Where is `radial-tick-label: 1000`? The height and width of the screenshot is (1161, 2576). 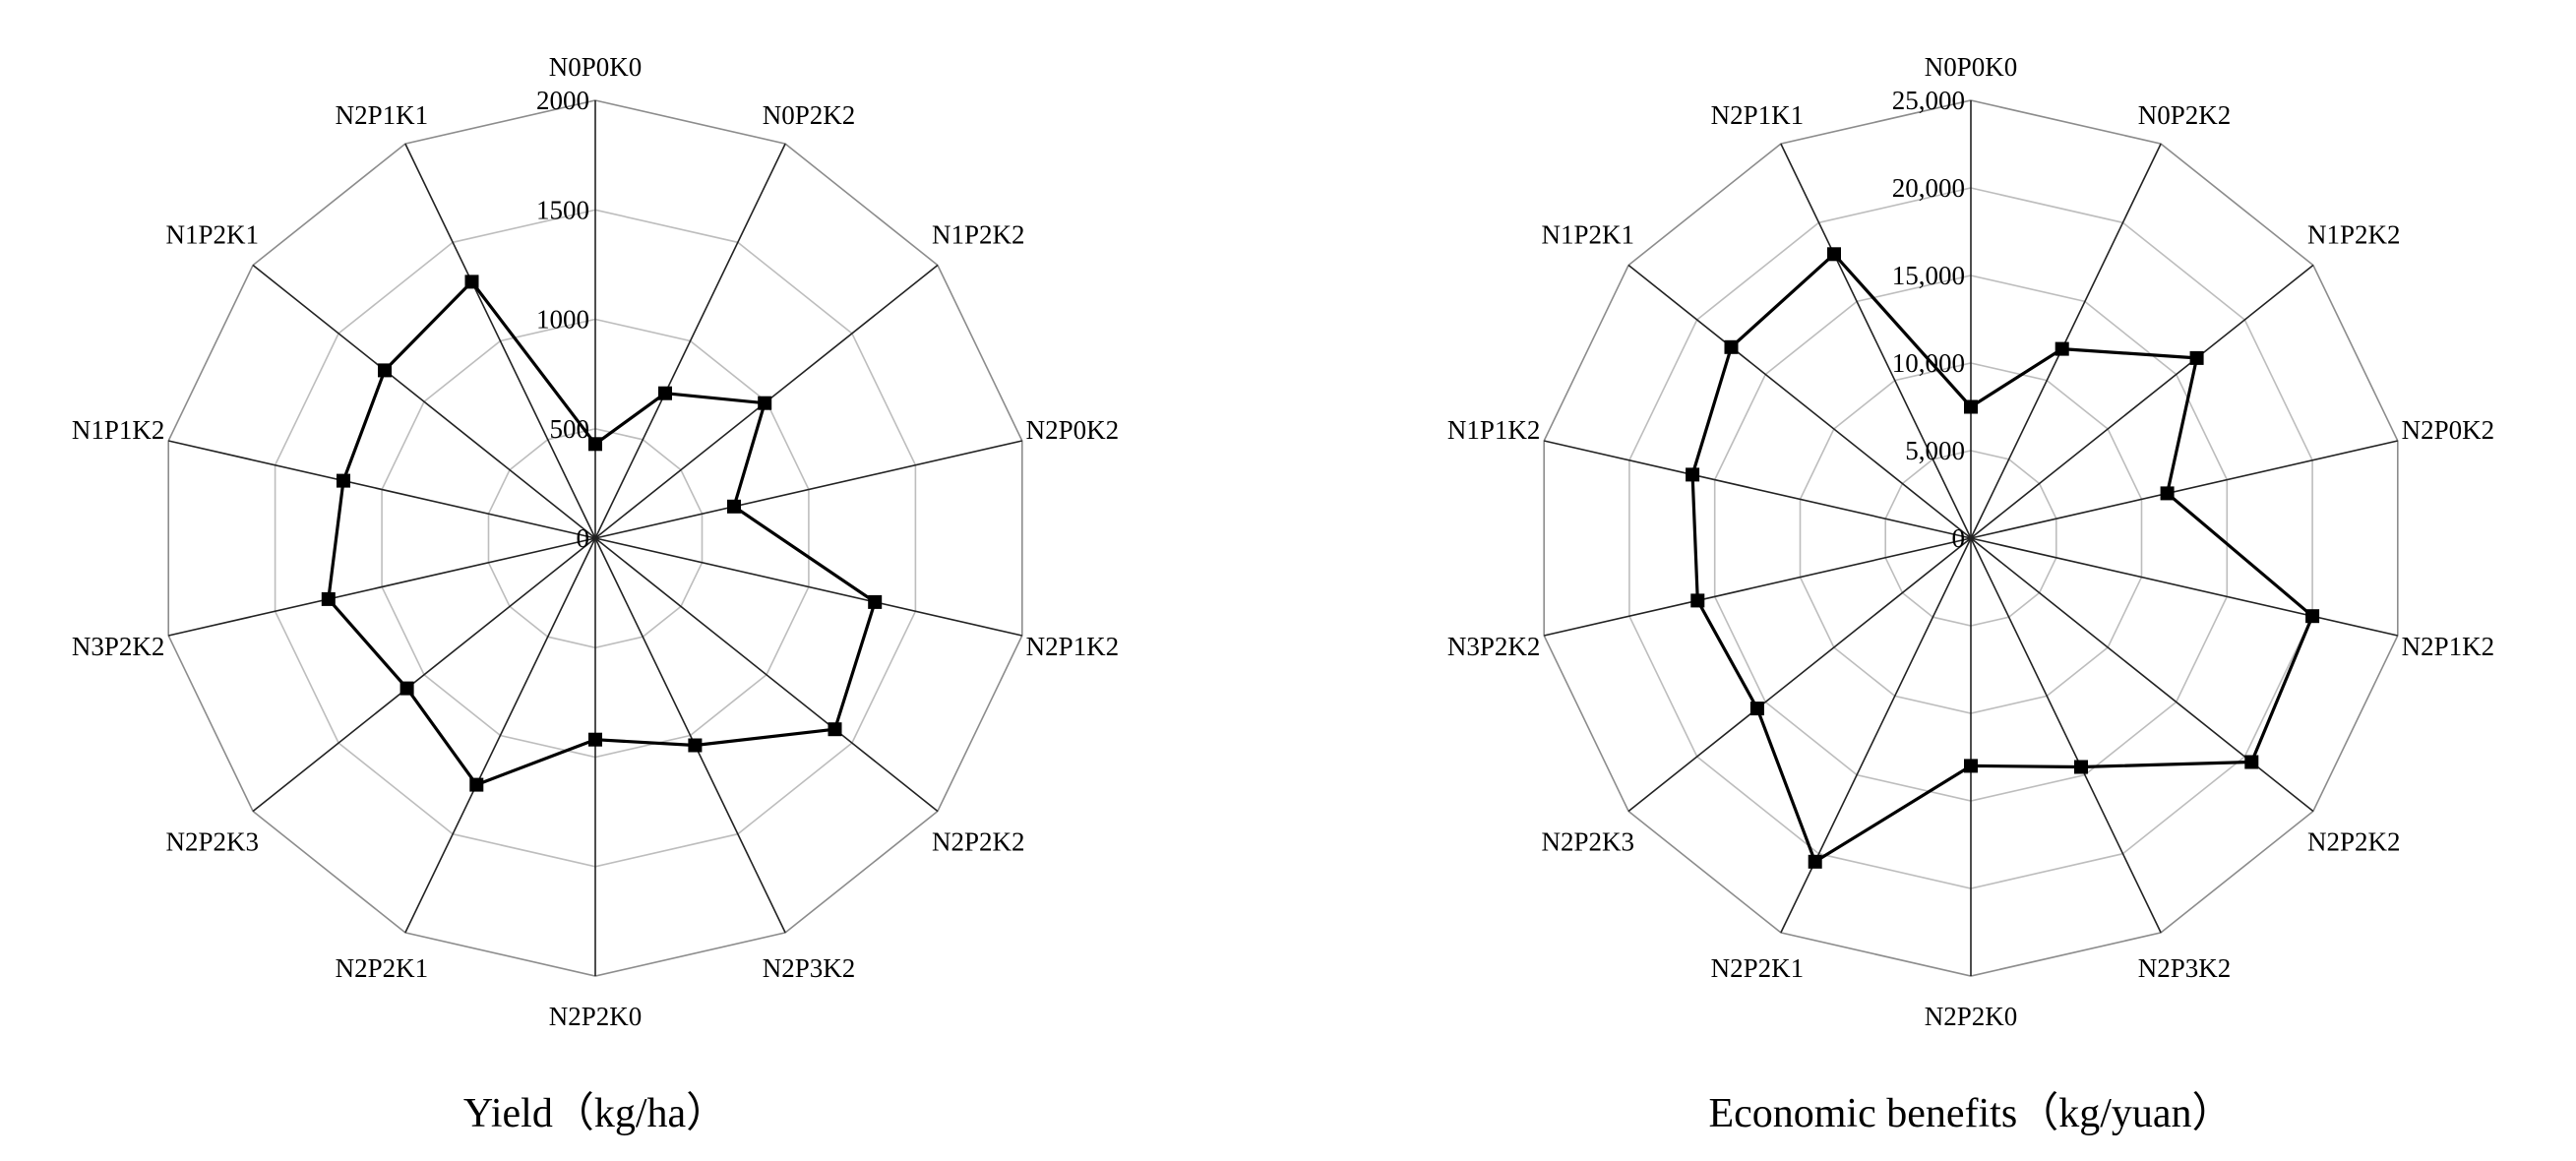
radial-tick-label: 1000 is located at coordinates (562, 320).